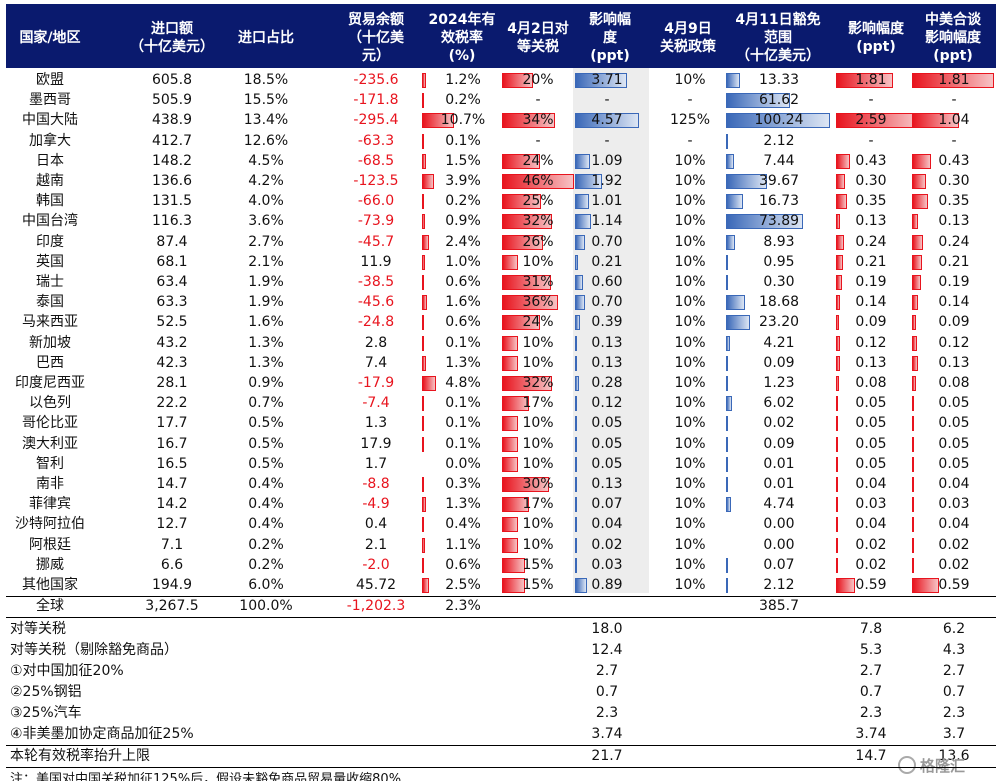 The width and height of the screenshot is (1000, 781). What do you see at coordinates (779, 423) in the screenshot?
I see `exemption-value: 0.02` at bounding box center [779, 423].